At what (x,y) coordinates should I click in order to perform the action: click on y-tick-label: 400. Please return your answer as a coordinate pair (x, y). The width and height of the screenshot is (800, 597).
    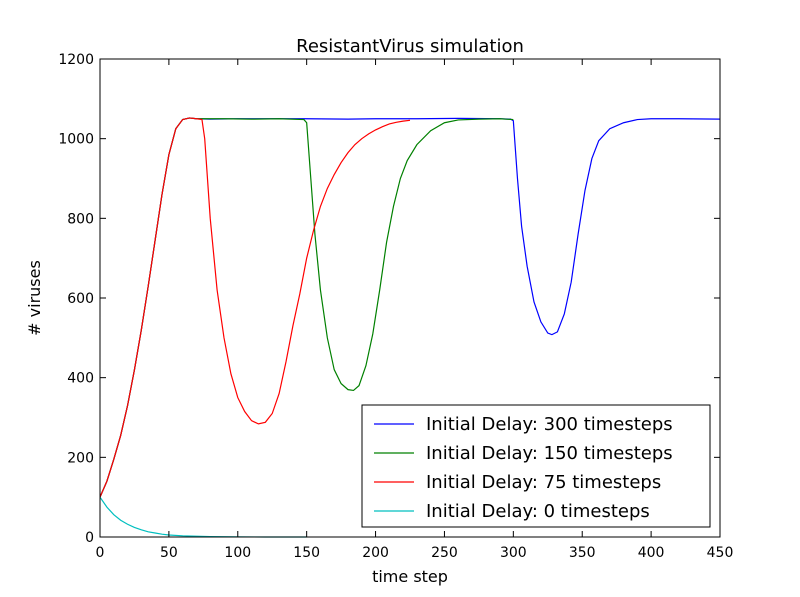
    Looking at the image, I should click on (80, 379).